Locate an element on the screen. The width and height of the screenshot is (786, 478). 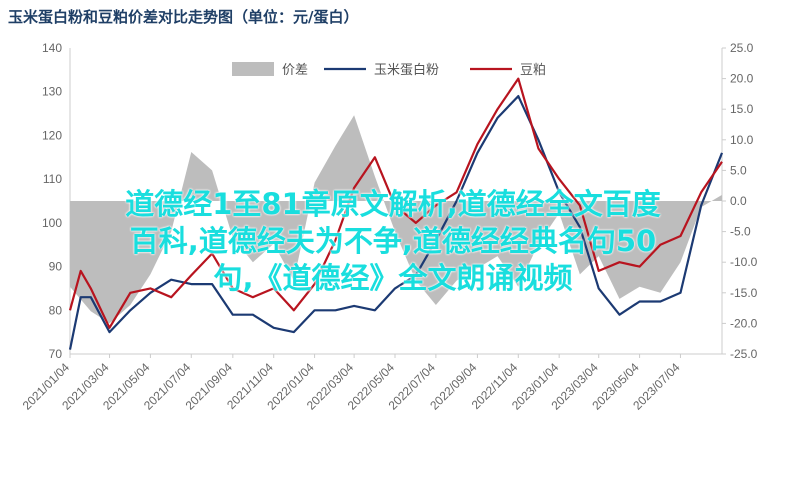
left-tick-label: 80 is located at coordinates (56, 310).